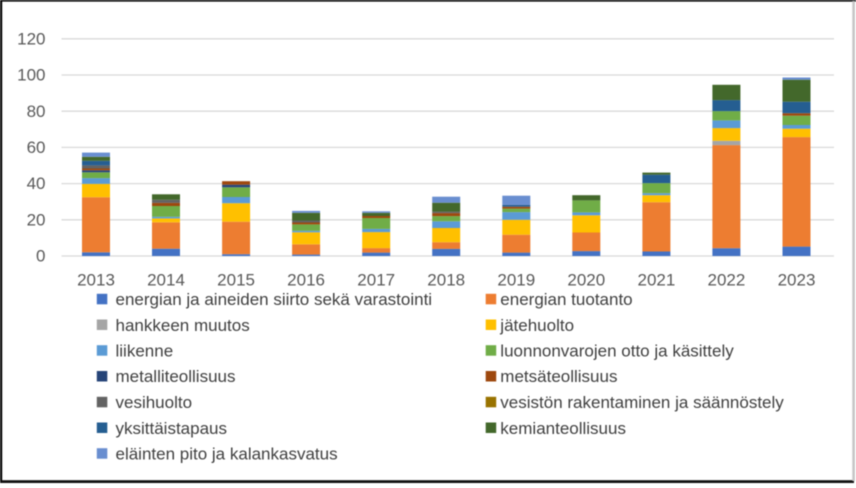 The height and width of the screenshot is (488, 856). I want to click on svg-text: 2013, so click(96, 280).